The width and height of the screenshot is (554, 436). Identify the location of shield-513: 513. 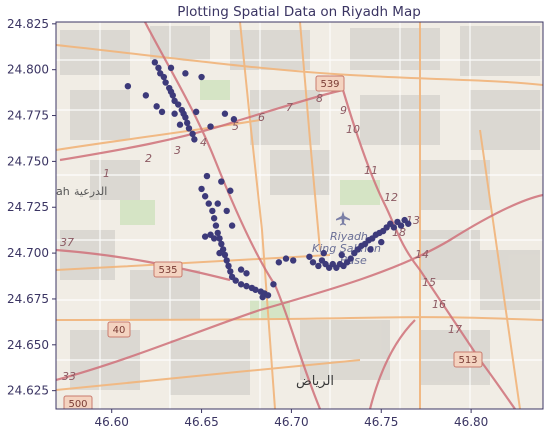
(468, 359).